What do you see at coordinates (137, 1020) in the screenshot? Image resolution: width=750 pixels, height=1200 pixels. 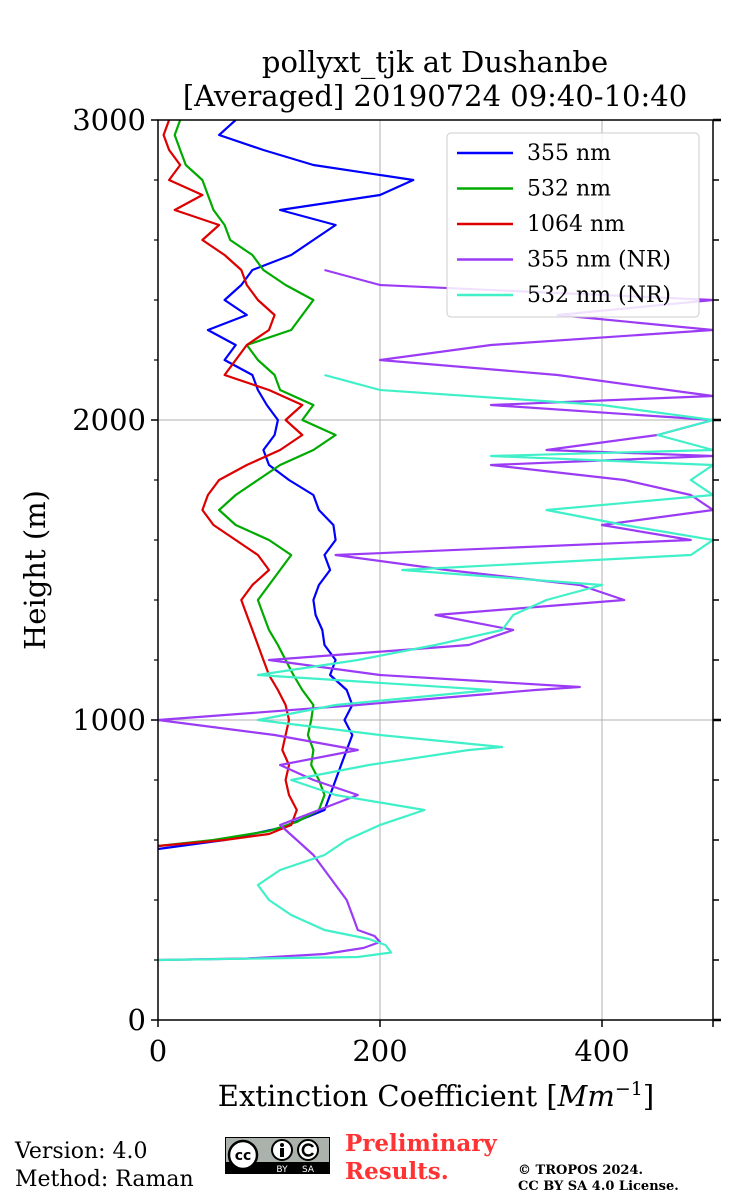 I see `y-tick-label: 0` at bounding box center [137, 1020].